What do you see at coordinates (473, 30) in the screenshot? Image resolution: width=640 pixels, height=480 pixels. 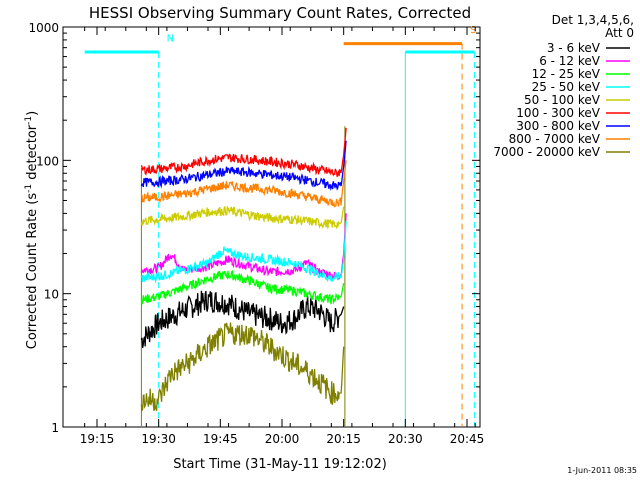 I see `flag-label: S` at bounding box center [473, 30].